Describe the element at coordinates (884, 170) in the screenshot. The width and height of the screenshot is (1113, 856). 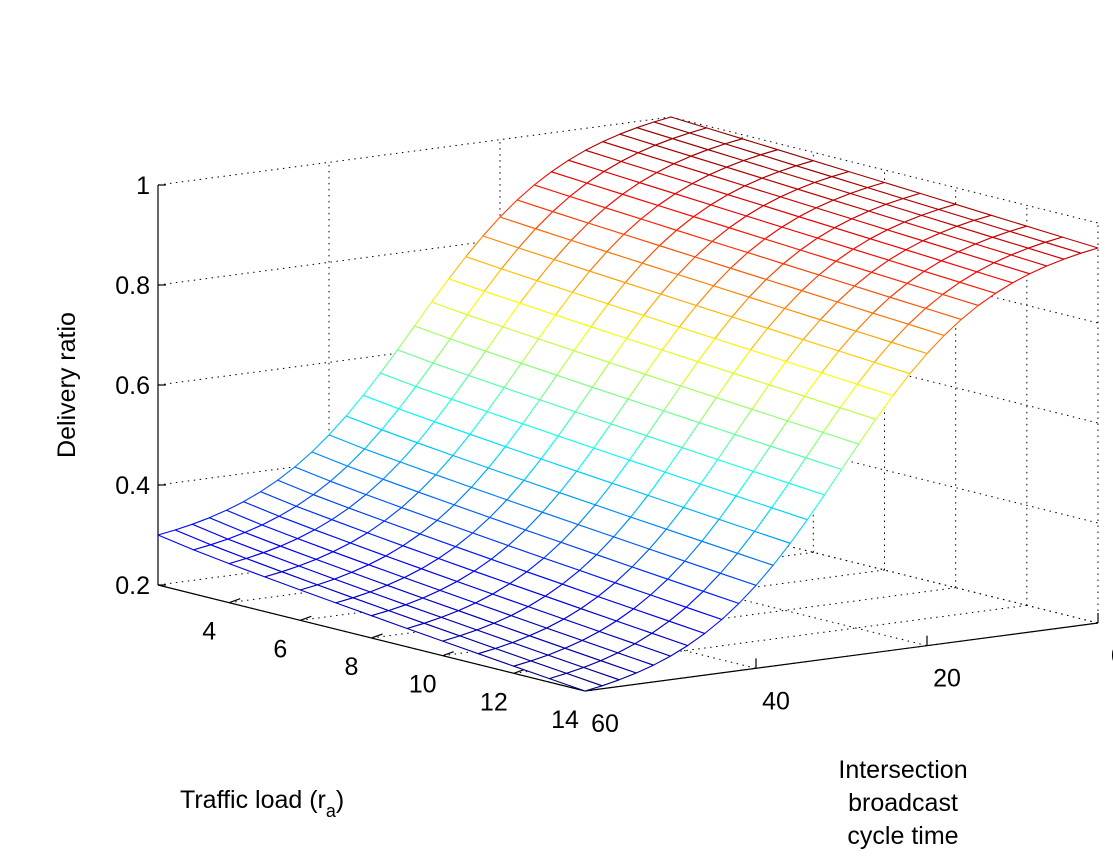
I see `gridline-z-right-wall` at that location.